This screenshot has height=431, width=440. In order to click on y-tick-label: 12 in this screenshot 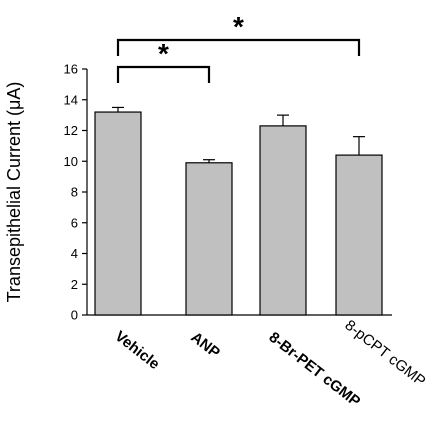, I will do `click(71, 130)`.